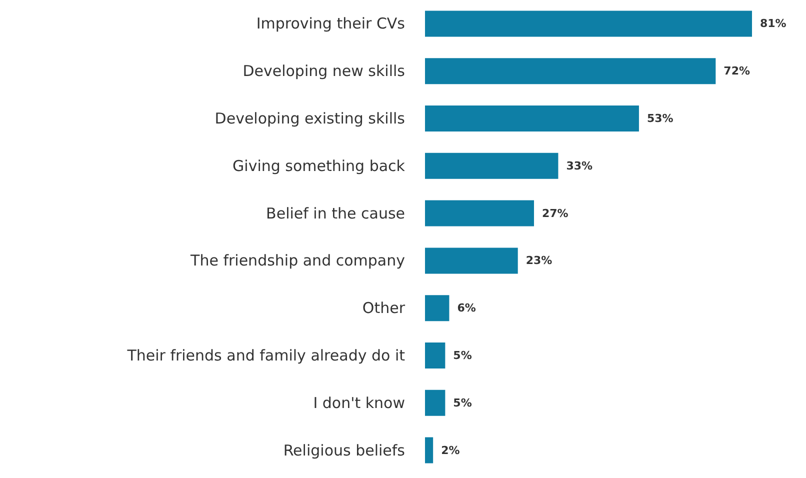  Describe the element at coordinates (773, 23) in the screenshot. I see `data-label: 81%` at that location.